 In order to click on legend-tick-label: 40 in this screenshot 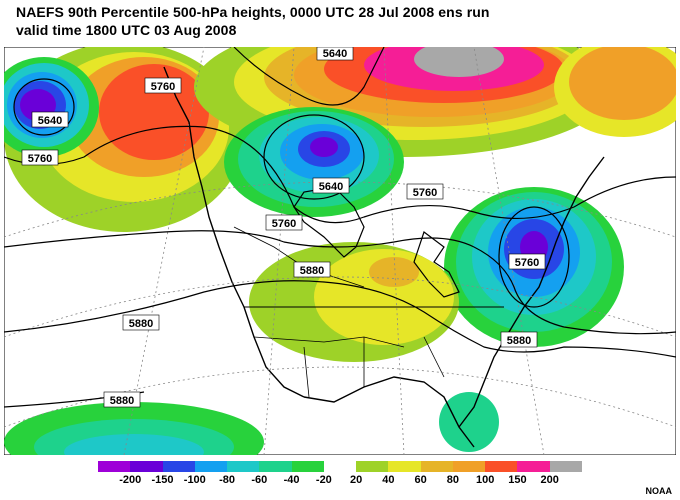, I will do `click(388, 480)`.